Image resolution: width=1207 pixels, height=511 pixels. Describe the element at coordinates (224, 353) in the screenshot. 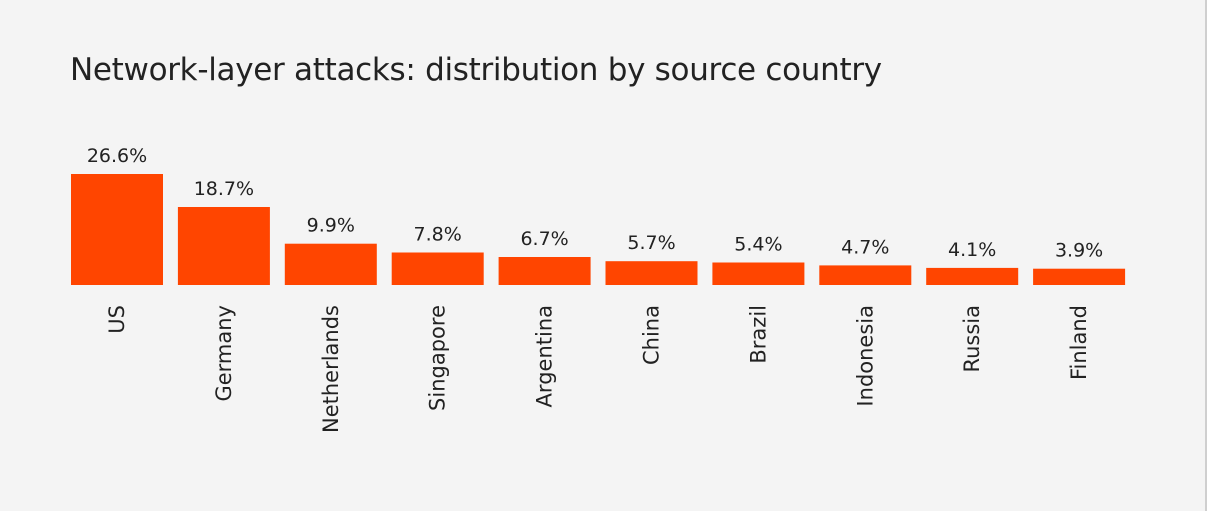

I see `category-label-germany: Germany` at that location.